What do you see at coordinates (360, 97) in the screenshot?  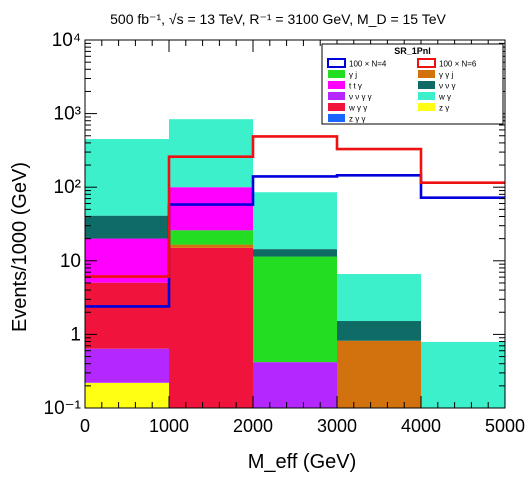 I see `legend-label: ν ν γ γ` at bounding box center [360, 97].